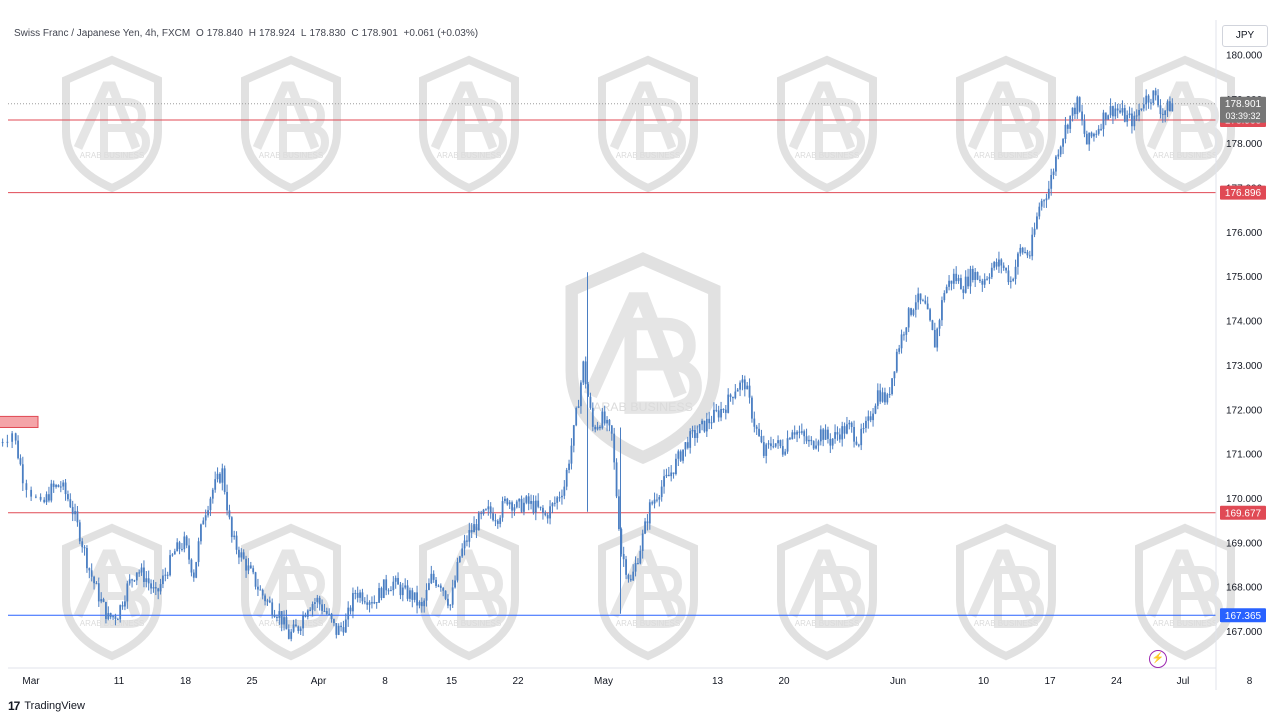 Image resolution: width=1280 pixels, height=720 pixels. What do you see at coordinates (102, 33) in the screenshot?
I see `symbol-name: Swiss Franc / Japanese Yen, 4h, FXCM` at bounding box center [102, 33].